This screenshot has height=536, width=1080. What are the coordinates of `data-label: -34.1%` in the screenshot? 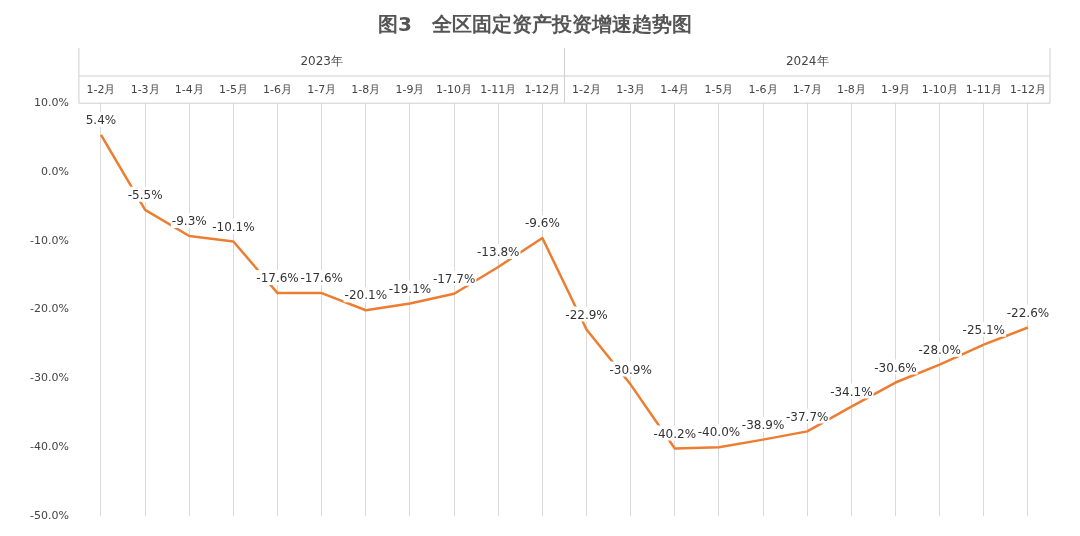 It's located at (851, 391).